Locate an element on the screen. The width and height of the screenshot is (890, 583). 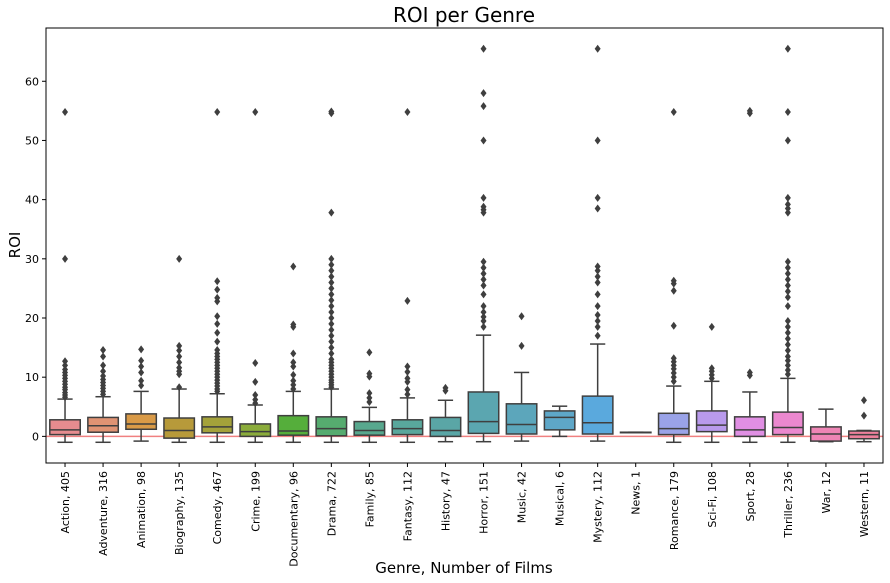
x-tick-label: Musical, 6 is located at coordinates (560, 498).